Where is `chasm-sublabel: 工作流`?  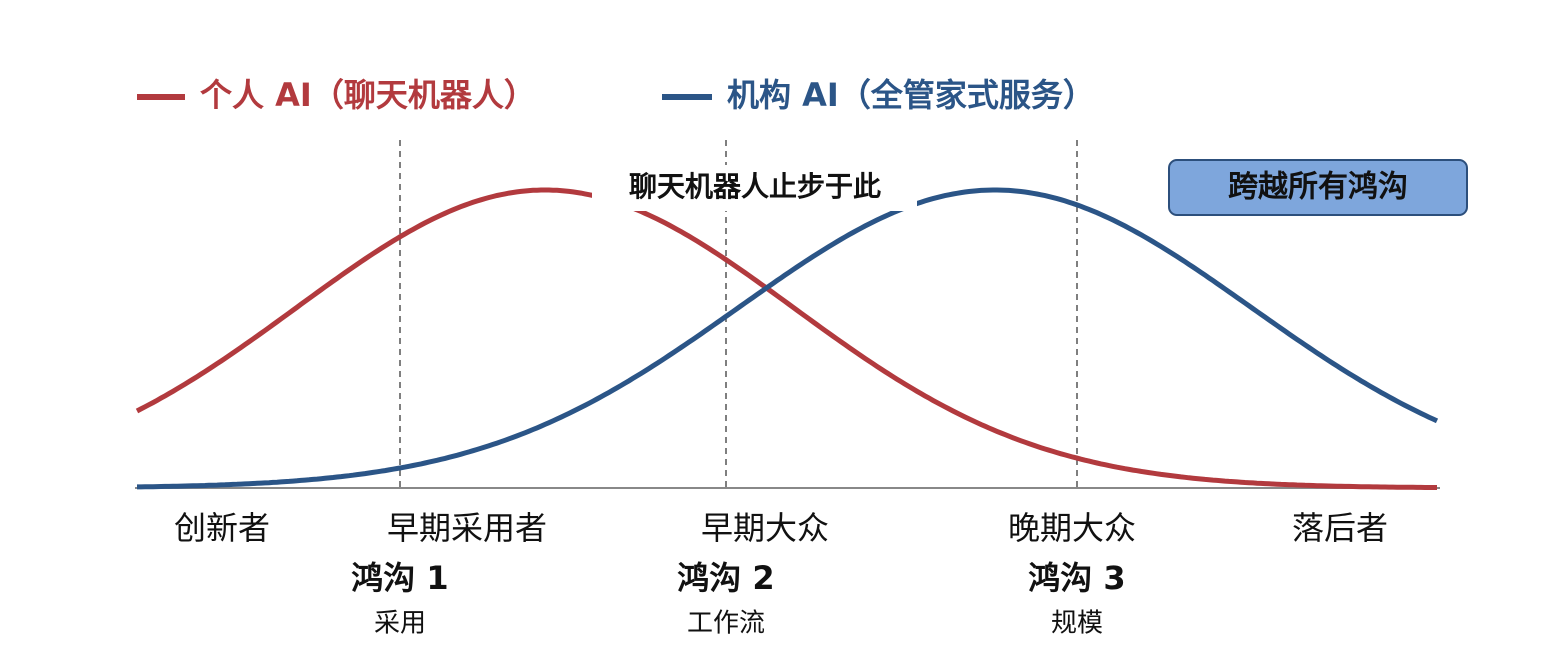
chasm-sublabel: 工作流 is located at coordinates (726, 624).